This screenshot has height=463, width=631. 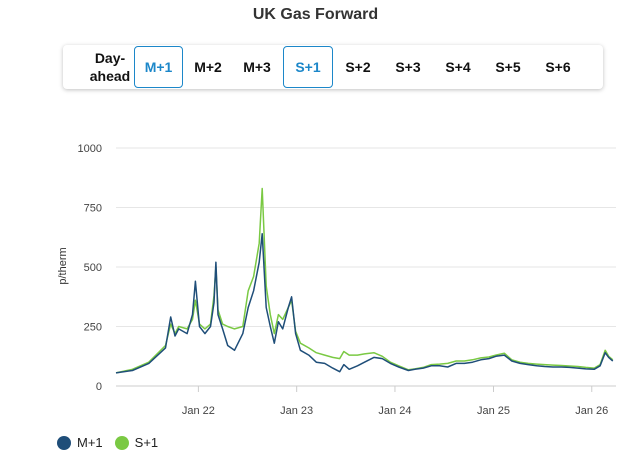 I want to click on tab-label: S+2, so click(x=358, y=67).